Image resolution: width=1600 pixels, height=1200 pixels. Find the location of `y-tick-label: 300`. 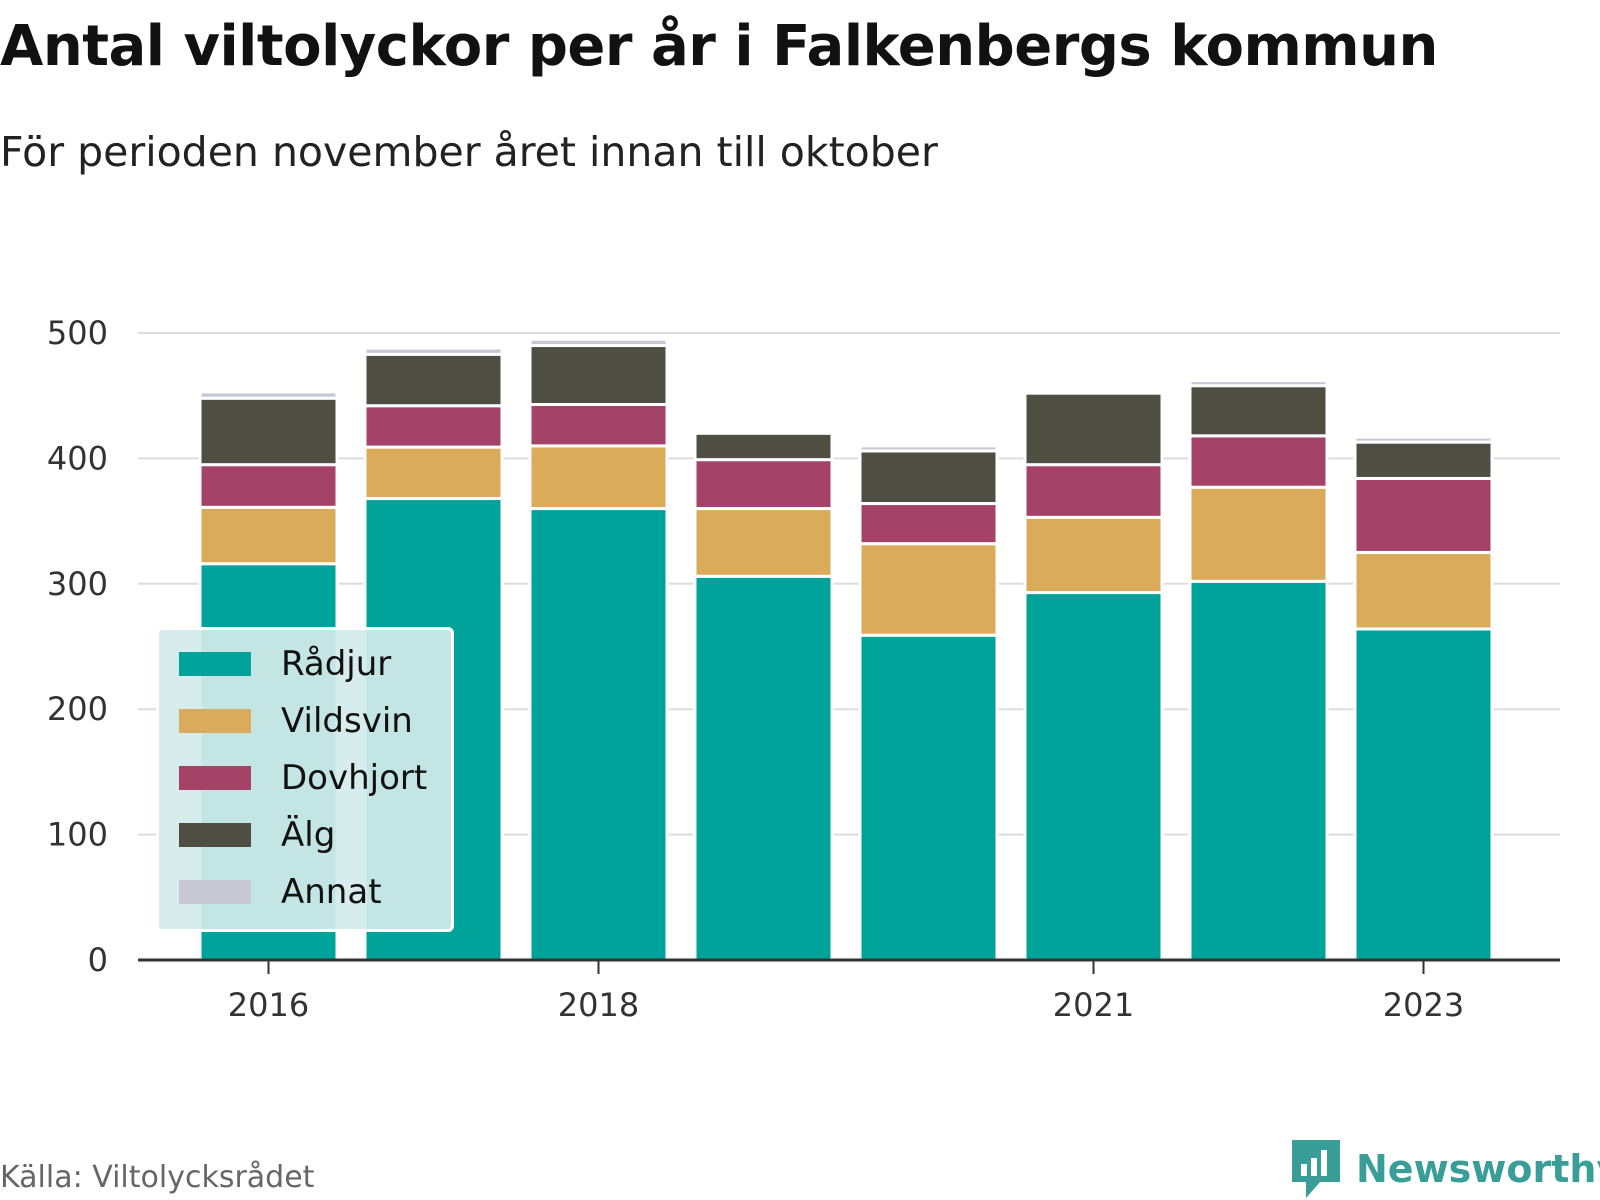

y-tick-label: 300 is located at coordinates (77, 584).